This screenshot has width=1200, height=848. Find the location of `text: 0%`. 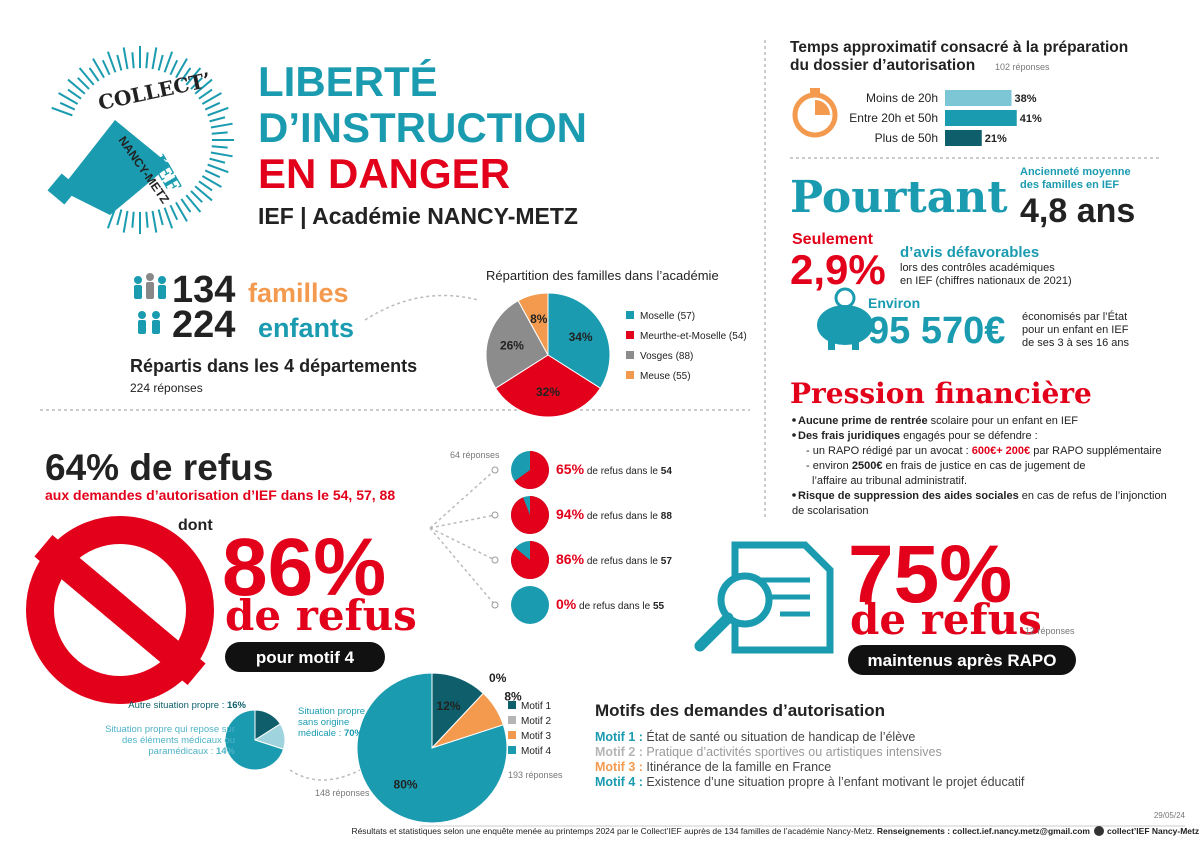

text: 0% is located at coordinates (566, 604).